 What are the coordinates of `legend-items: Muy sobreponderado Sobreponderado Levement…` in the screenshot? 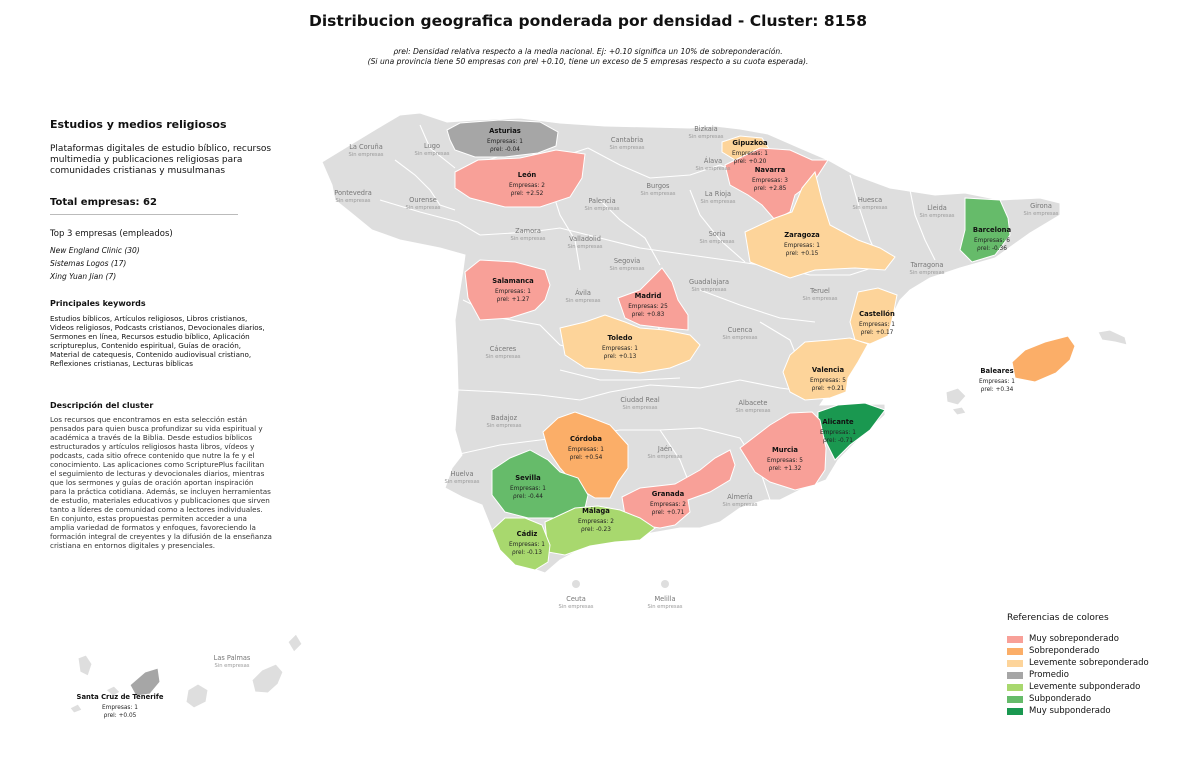 It's located at (1078, 675).